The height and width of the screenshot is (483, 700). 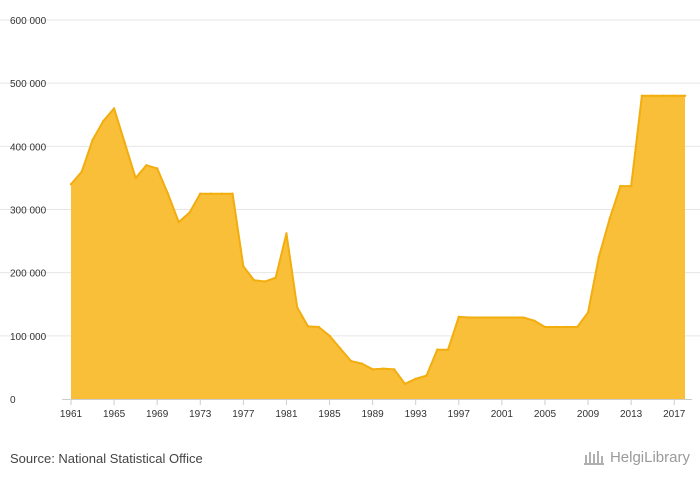 What do you see at coordinates (649, 457) in the screenshot?
I see `brand-name: HelgiLibrary` at bounding box center [649, 457].